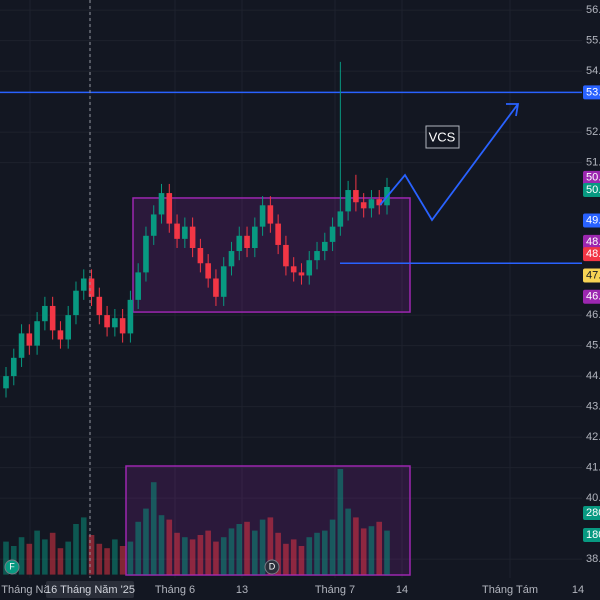 The height and width of the screenshot is (600, 600). I want to click on y-tick-label: 56., so click(593, 10).